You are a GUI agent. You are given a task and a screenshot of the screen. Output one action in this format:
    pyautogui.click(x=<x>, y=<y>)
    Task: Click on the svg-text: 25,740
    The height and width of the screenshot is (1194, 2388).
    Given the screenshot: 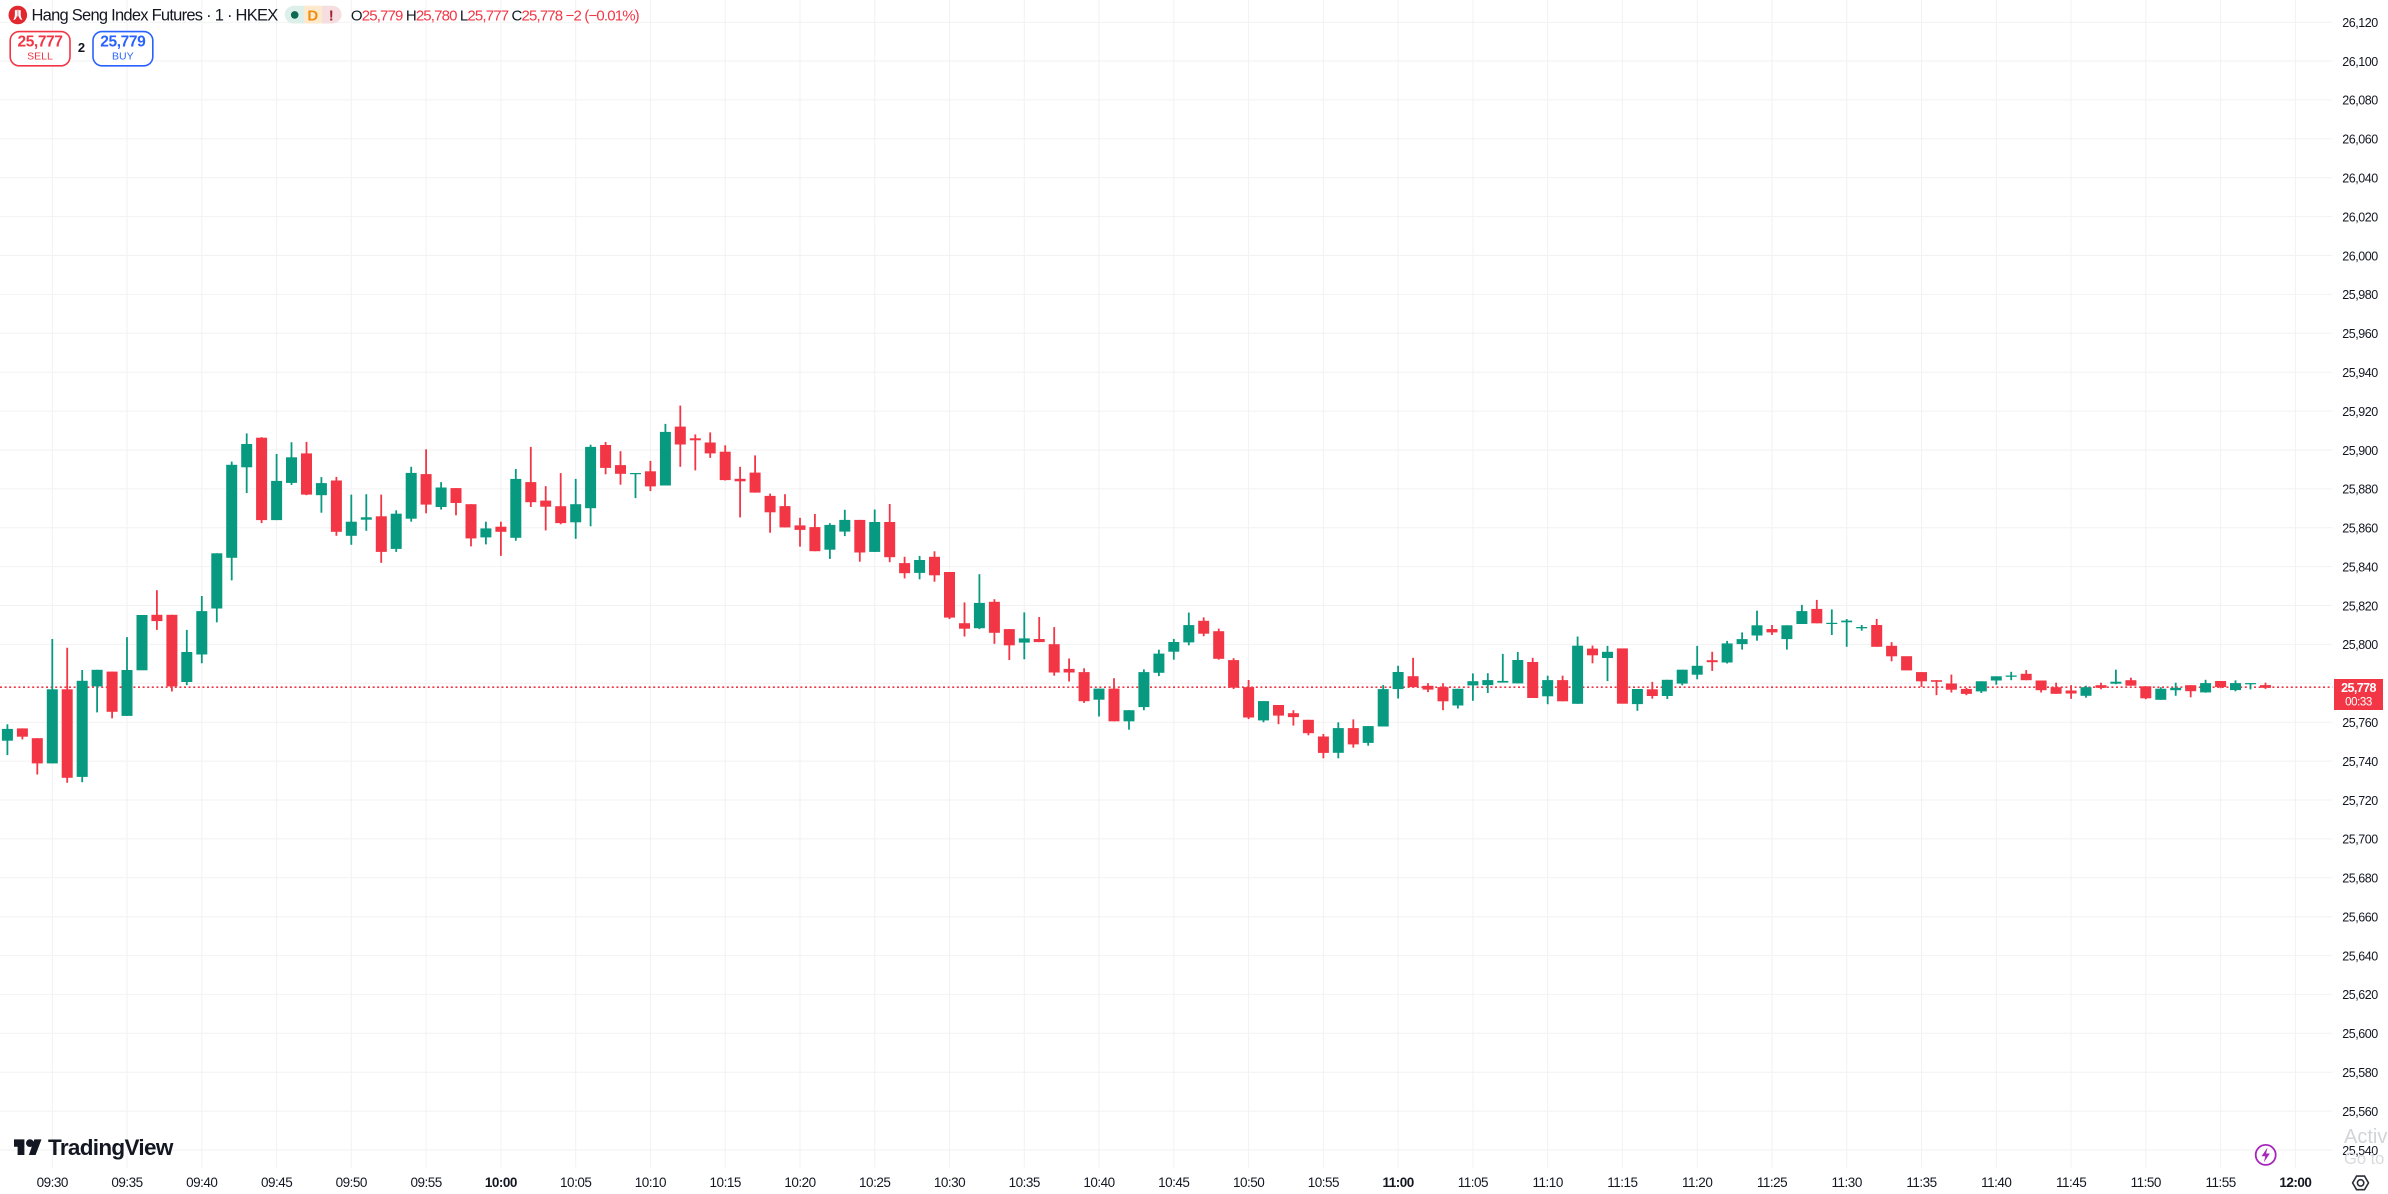 What is the action you would take?
    pyautogui.click(x=2360, y=762)
    